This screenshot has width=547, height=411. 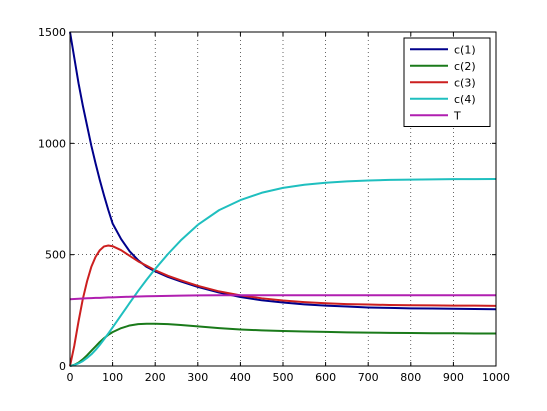 I want to click on legend-label: c(2), so click(x=465, y=66).